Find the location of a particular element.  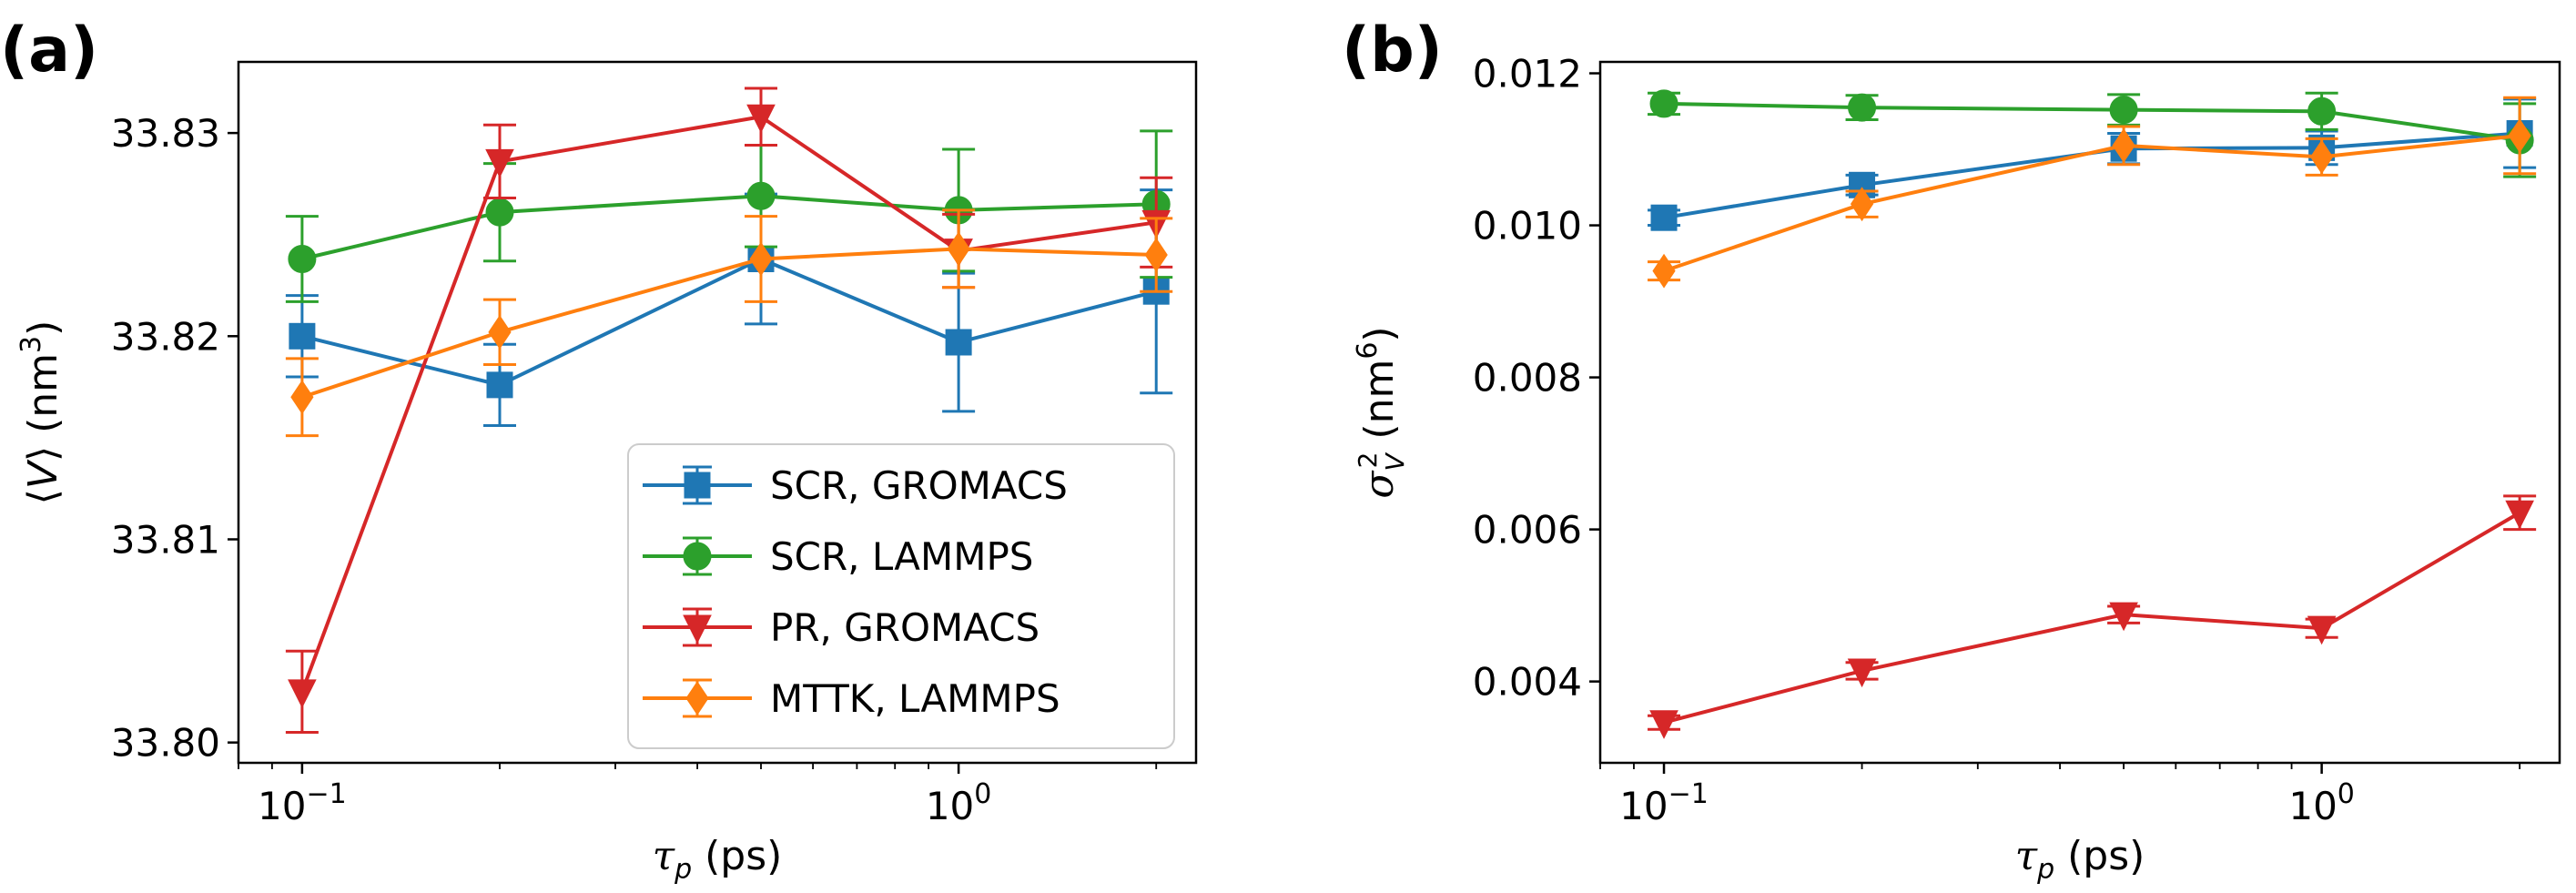

y-tick-label-a: 33.80 is located at coordinates (165, 743).